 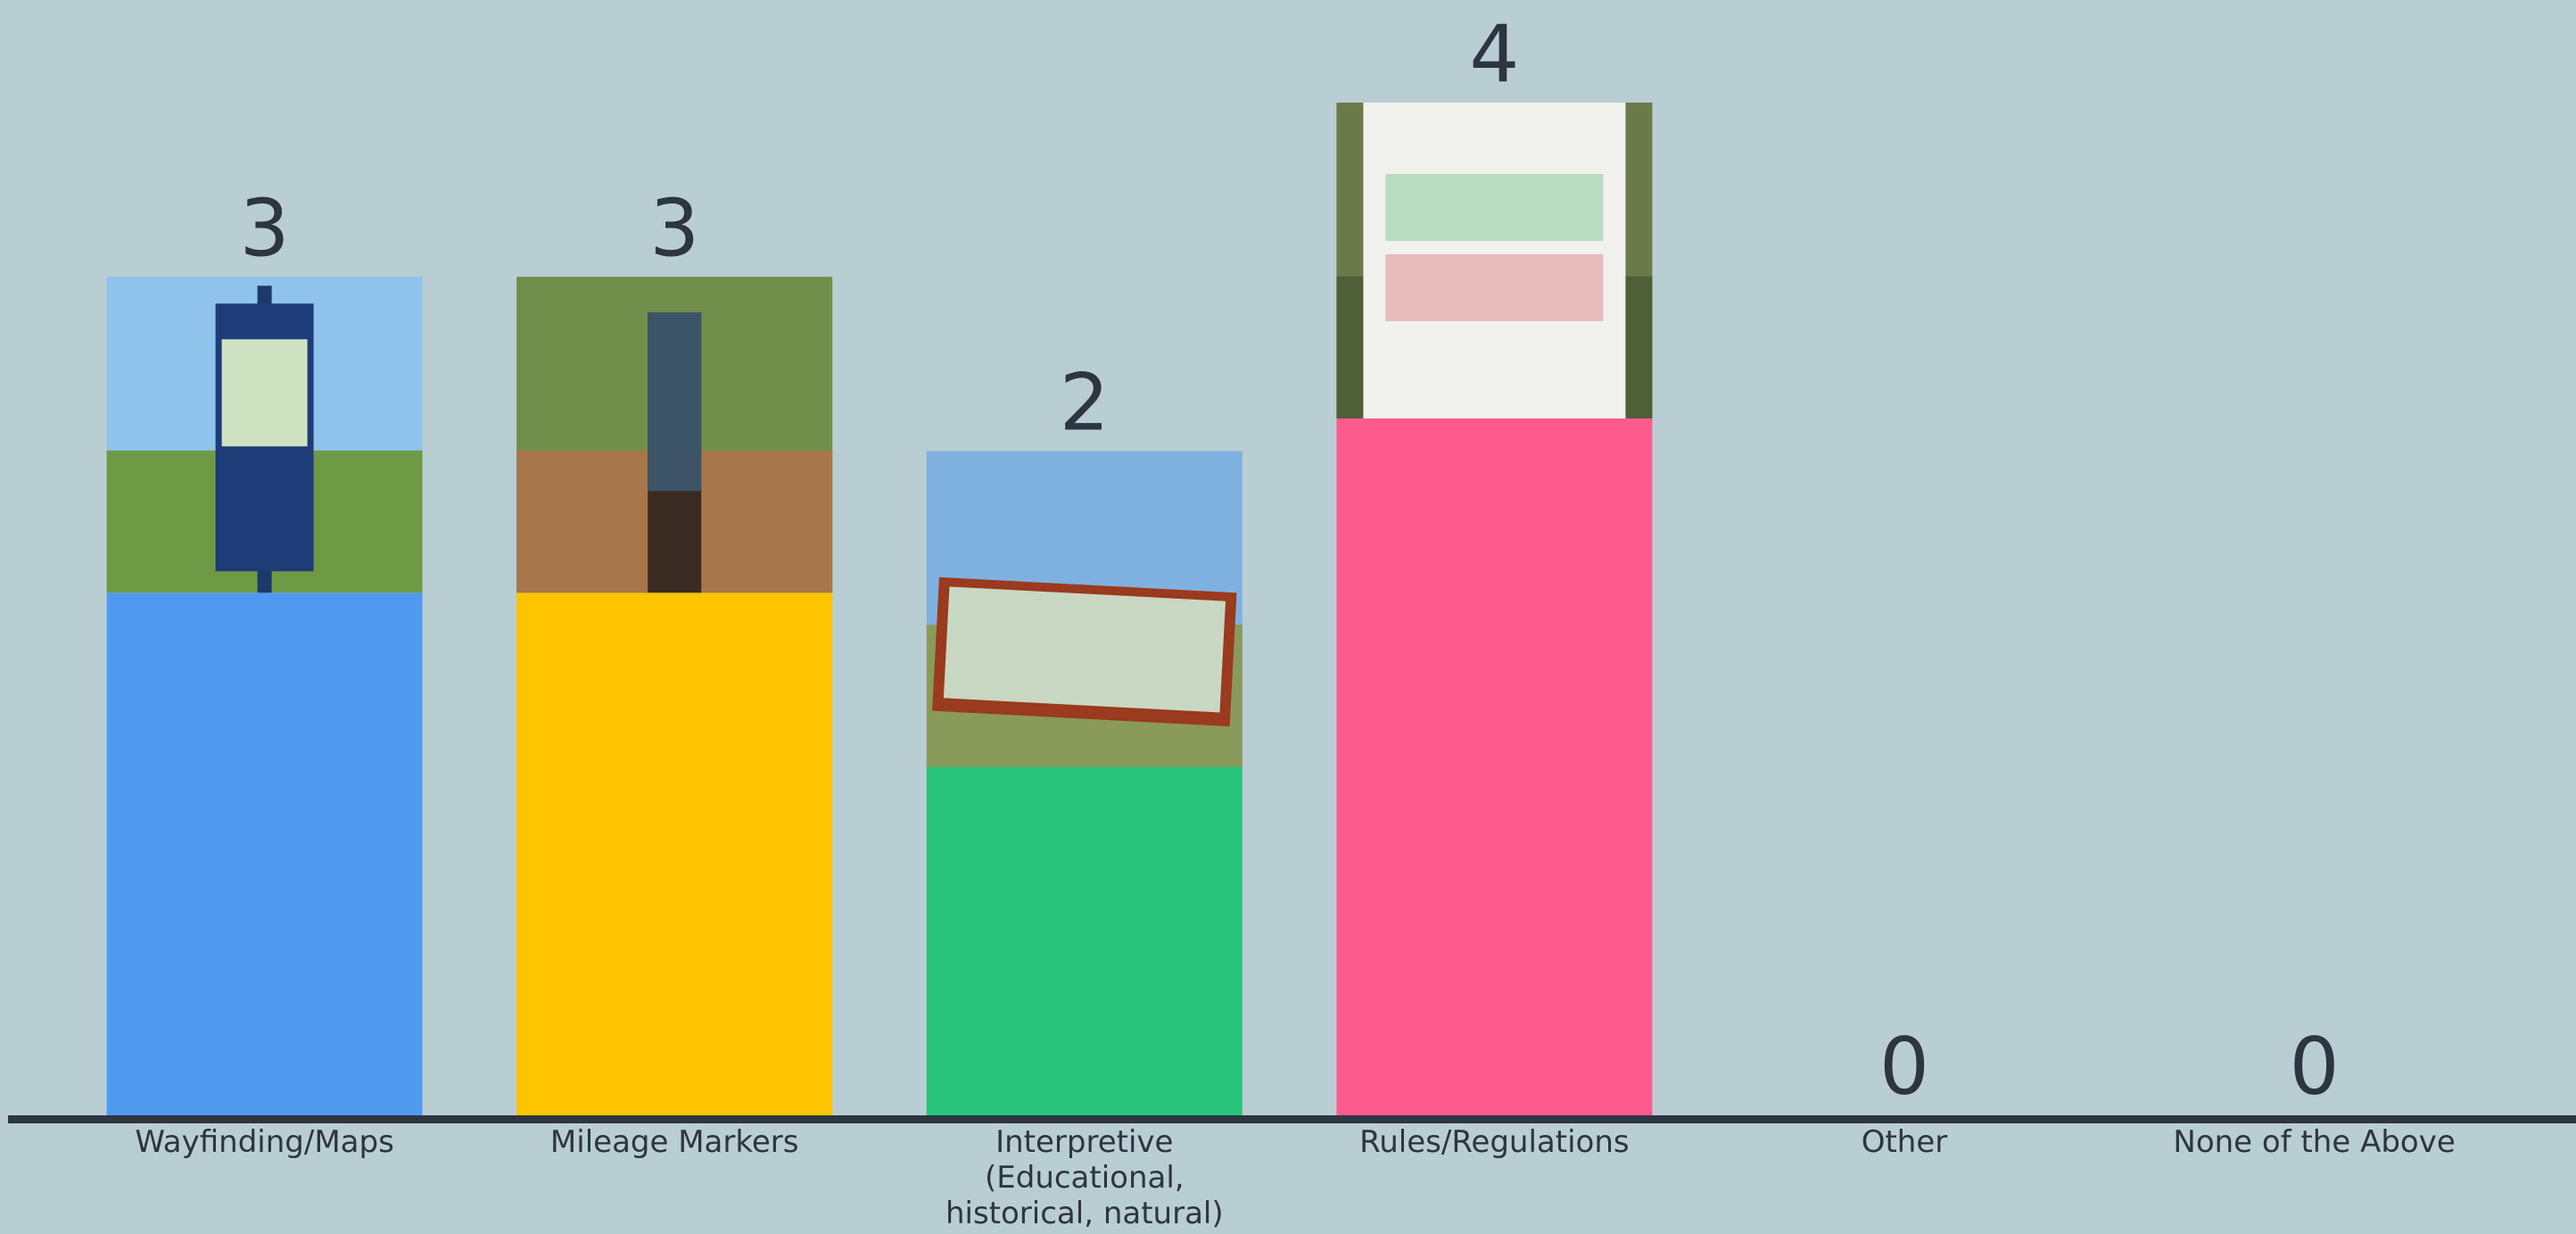 I want to click on x-tick-label: Rules/Regulations, so click(x=1495, y=1142).